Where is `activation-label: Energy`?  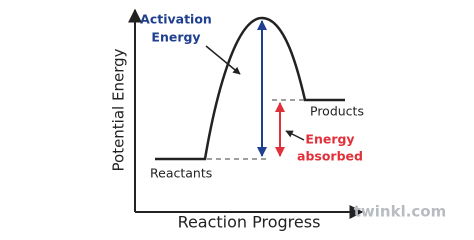 activation-label: Energy is located at coordinates (175, 37).